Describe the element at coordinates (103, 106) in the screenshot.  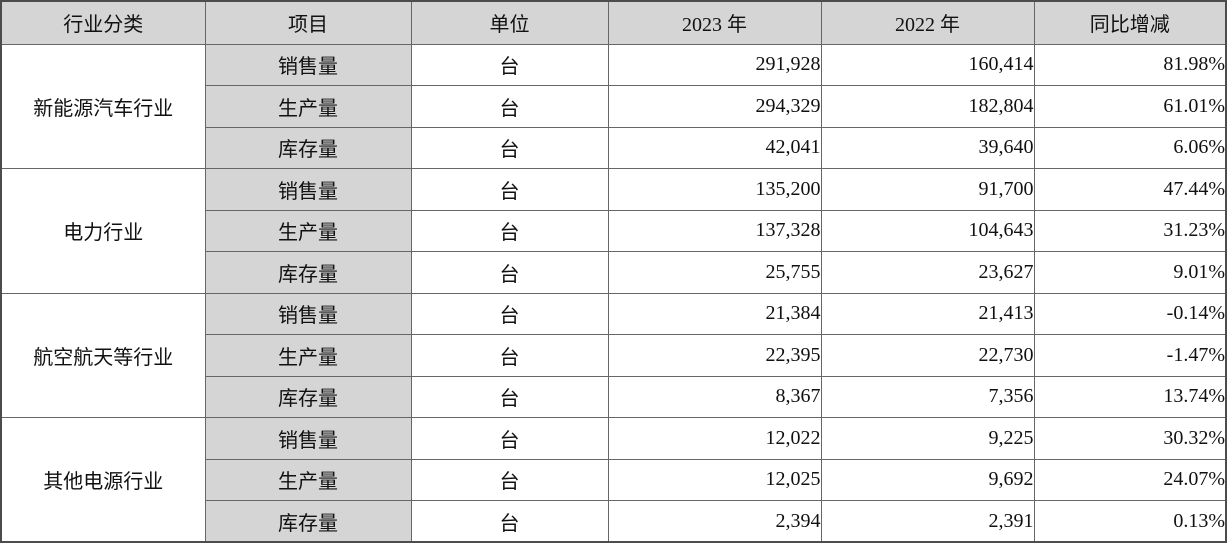
I see `industry-cell: 新能源汽车行业` at that location.